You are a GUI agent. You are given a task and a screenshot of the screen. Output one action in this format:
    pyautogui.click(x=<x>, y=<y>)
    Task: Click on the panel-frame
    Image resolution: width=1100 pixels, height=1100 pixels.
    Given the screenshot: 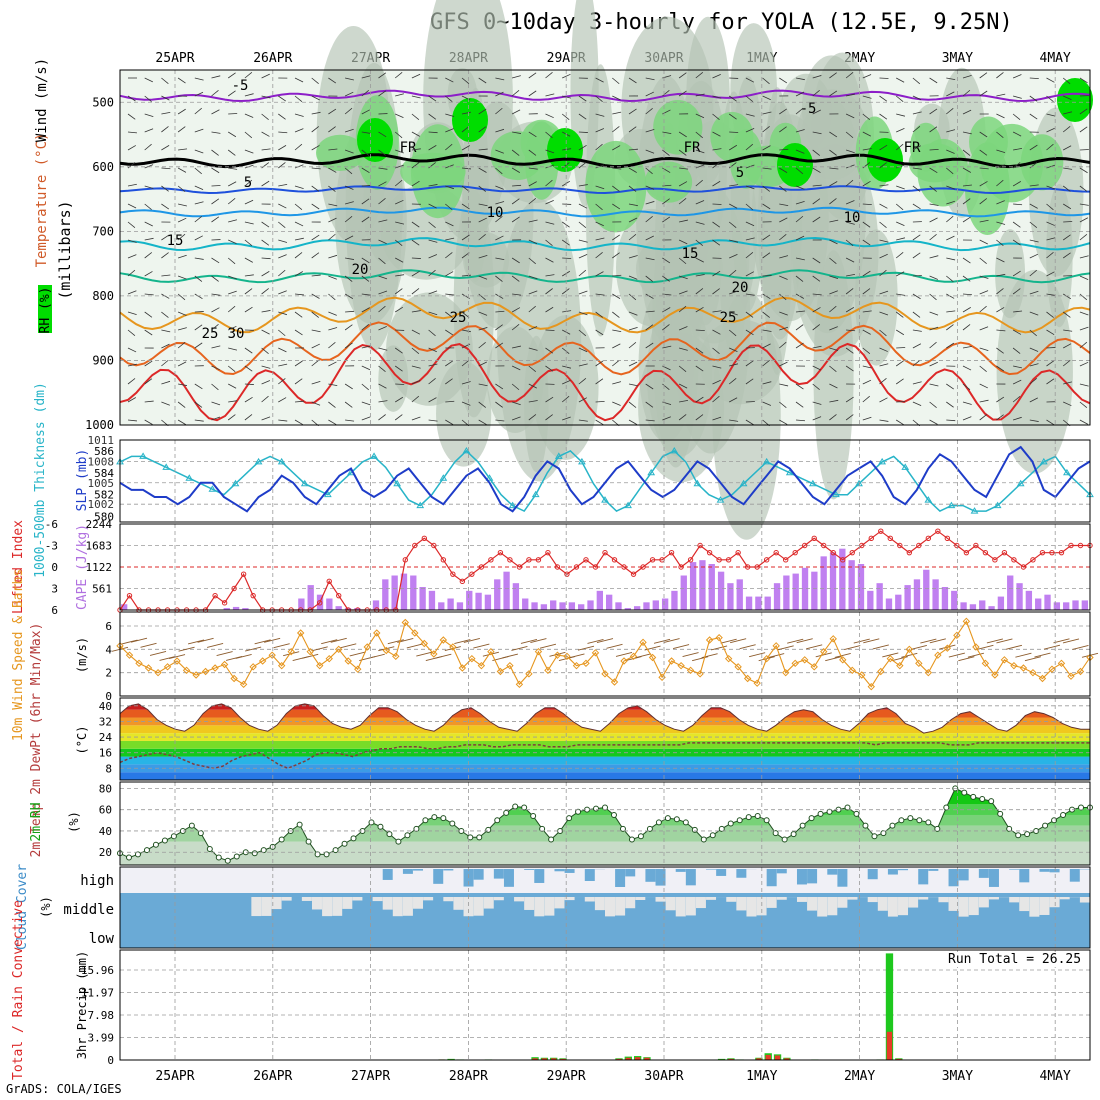 What is the action you would take?
    pyautogui.click(x=605, y=481)
    